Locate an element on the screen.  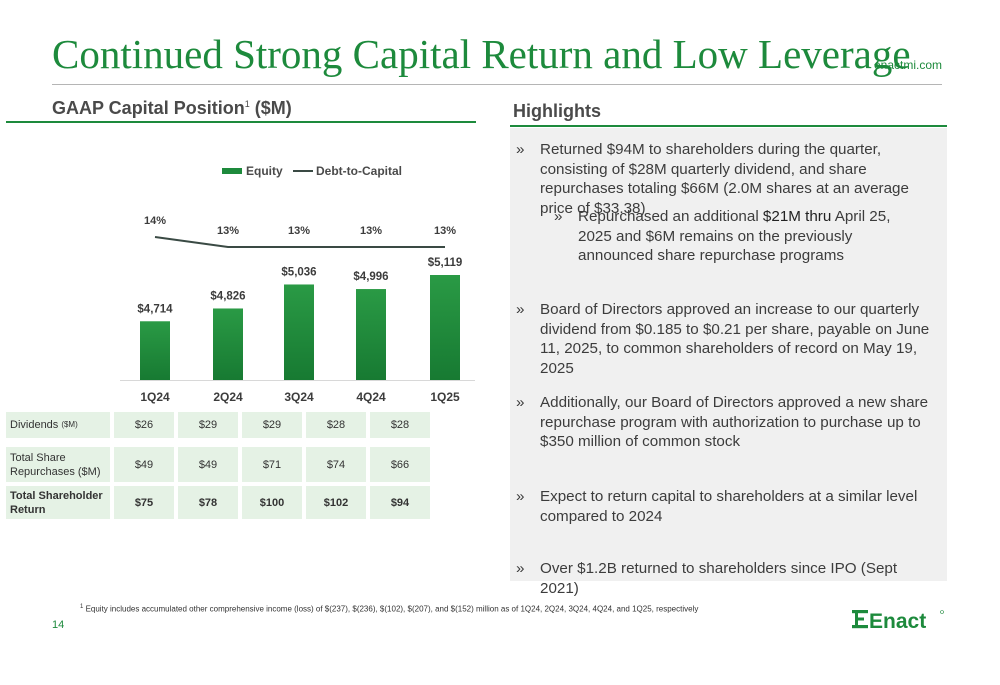
table-row-label: Dividends ($M) is located at coordinates (58, 425).